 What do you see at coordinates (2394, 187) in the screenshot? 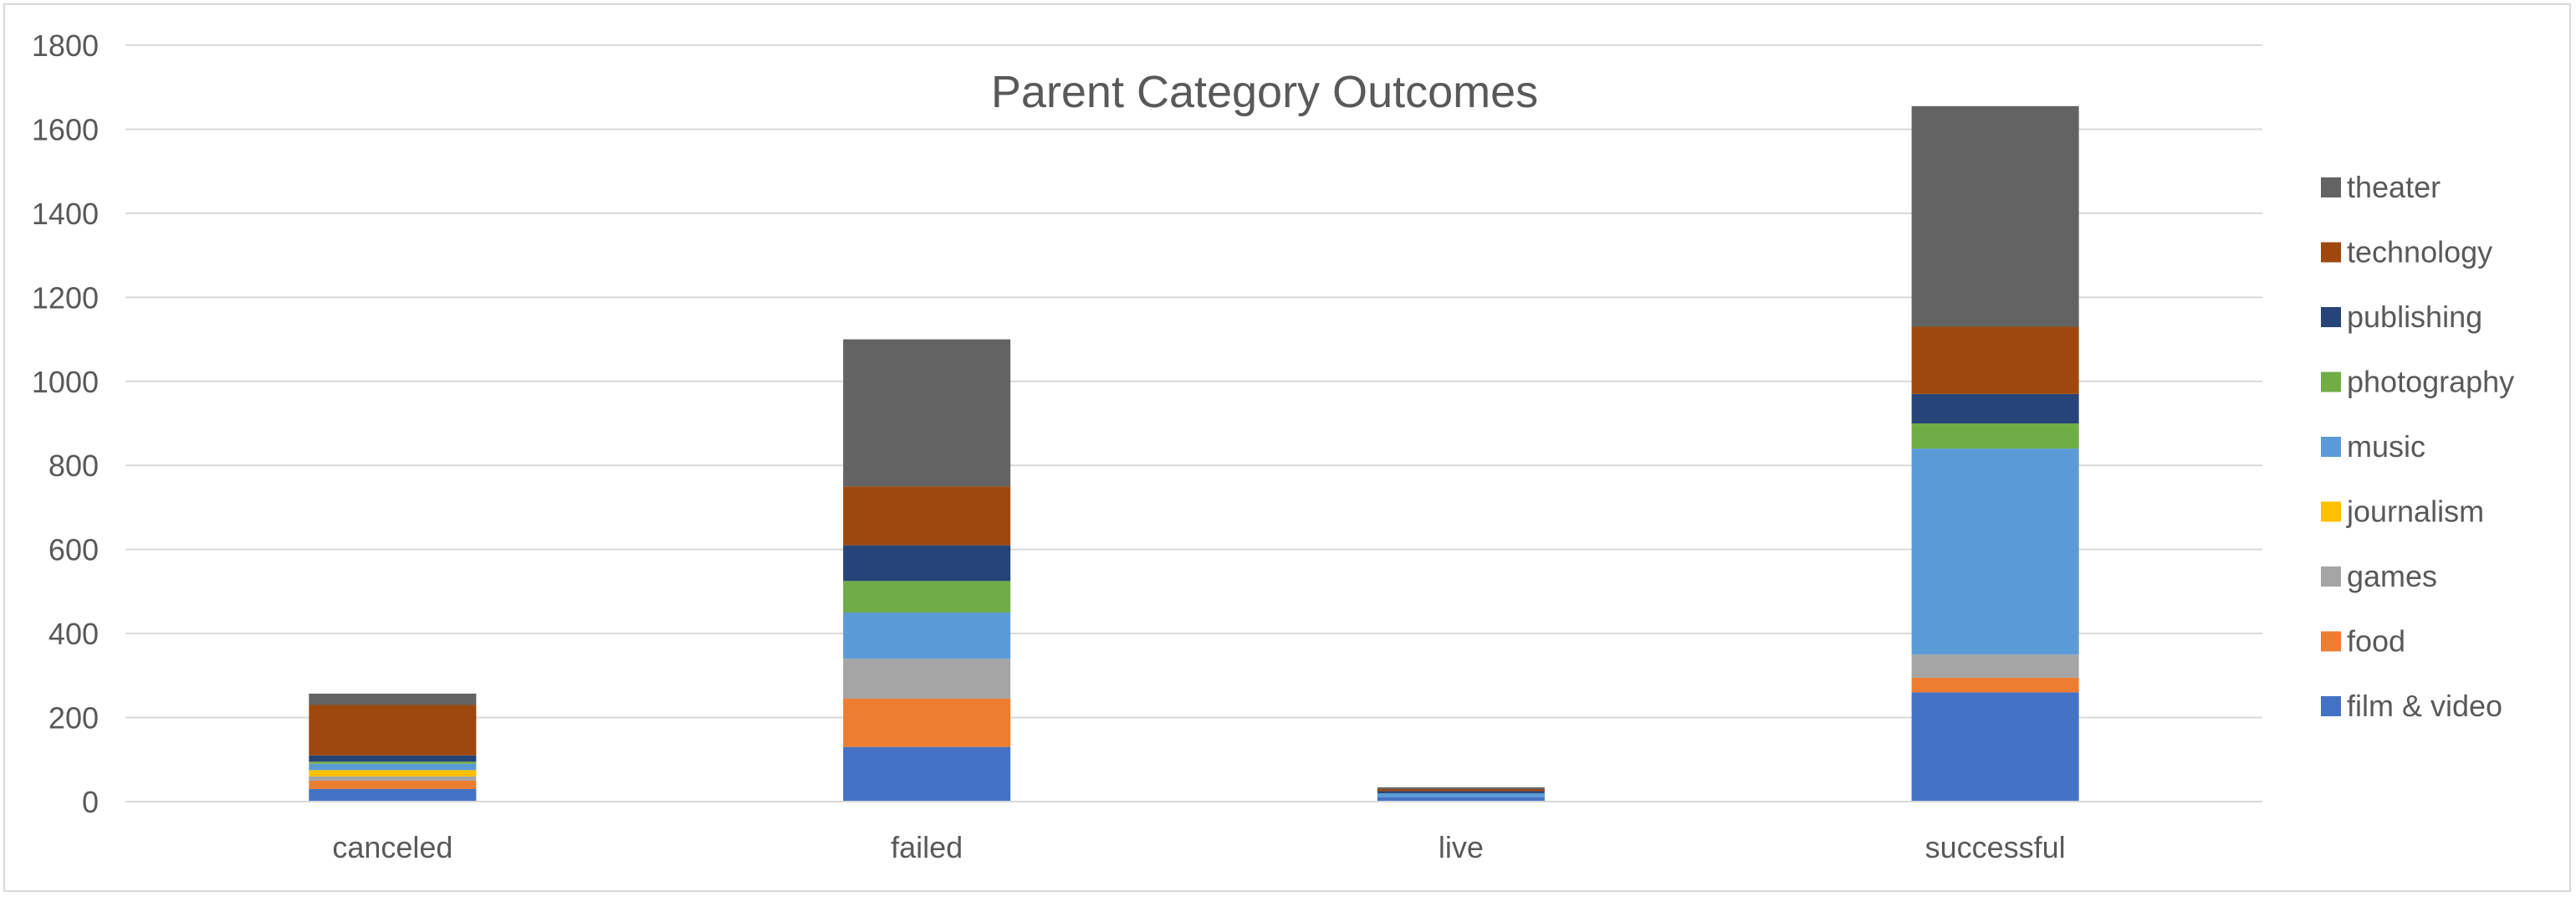
I see `legend-label: theater` at bounding box center [2394, 187].